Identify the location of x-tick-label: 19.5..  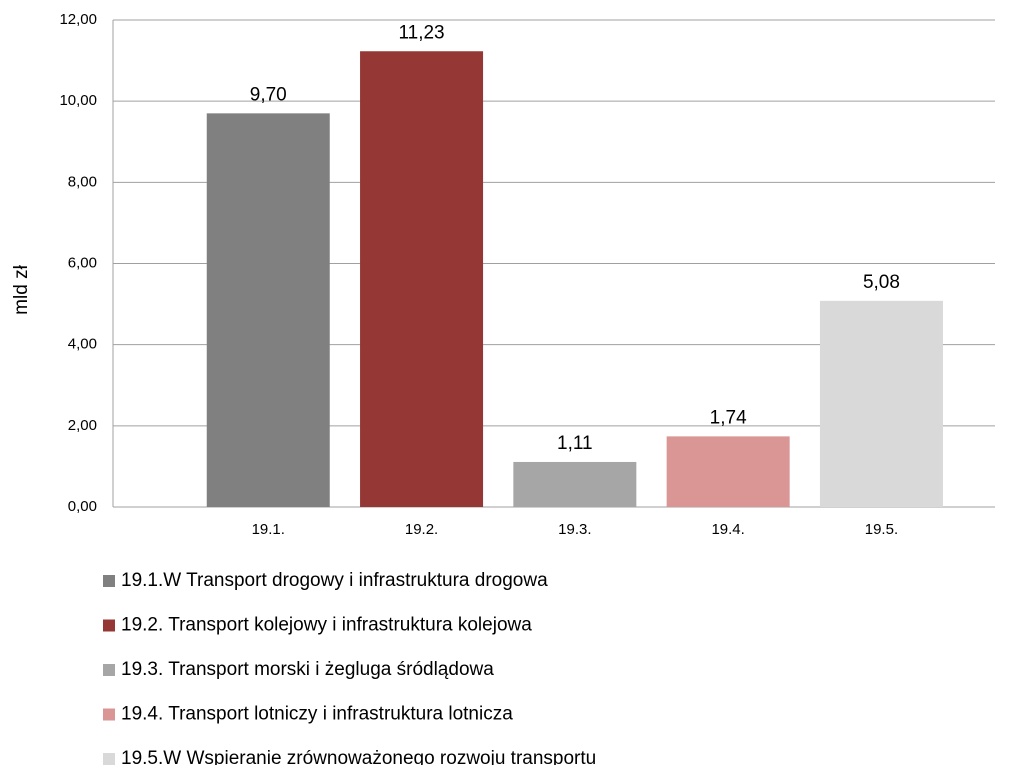
(881, 529).